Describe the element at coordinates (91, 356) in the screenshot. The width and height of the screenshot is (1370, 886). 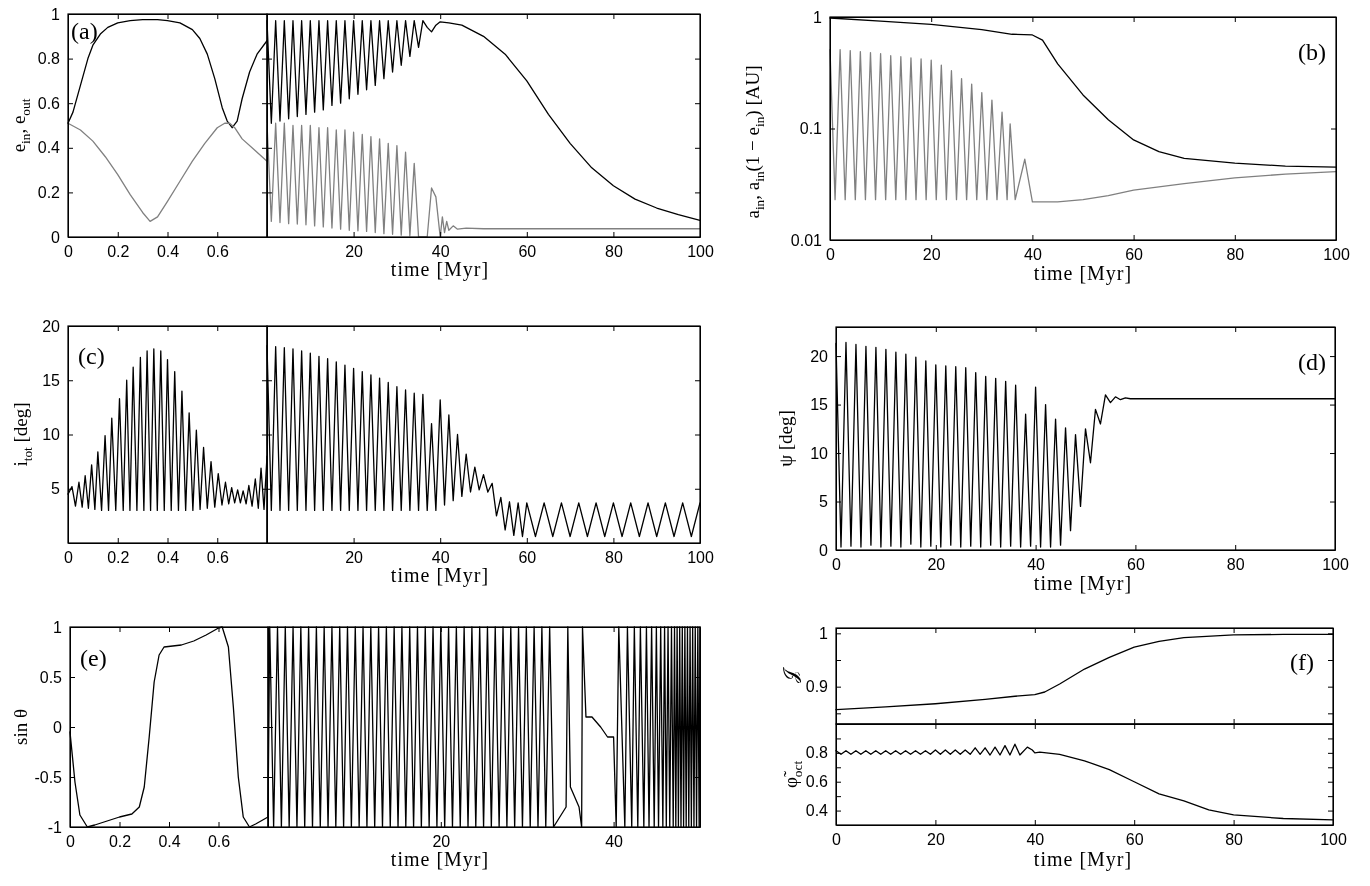
I see `annotation: (c)` at that location.